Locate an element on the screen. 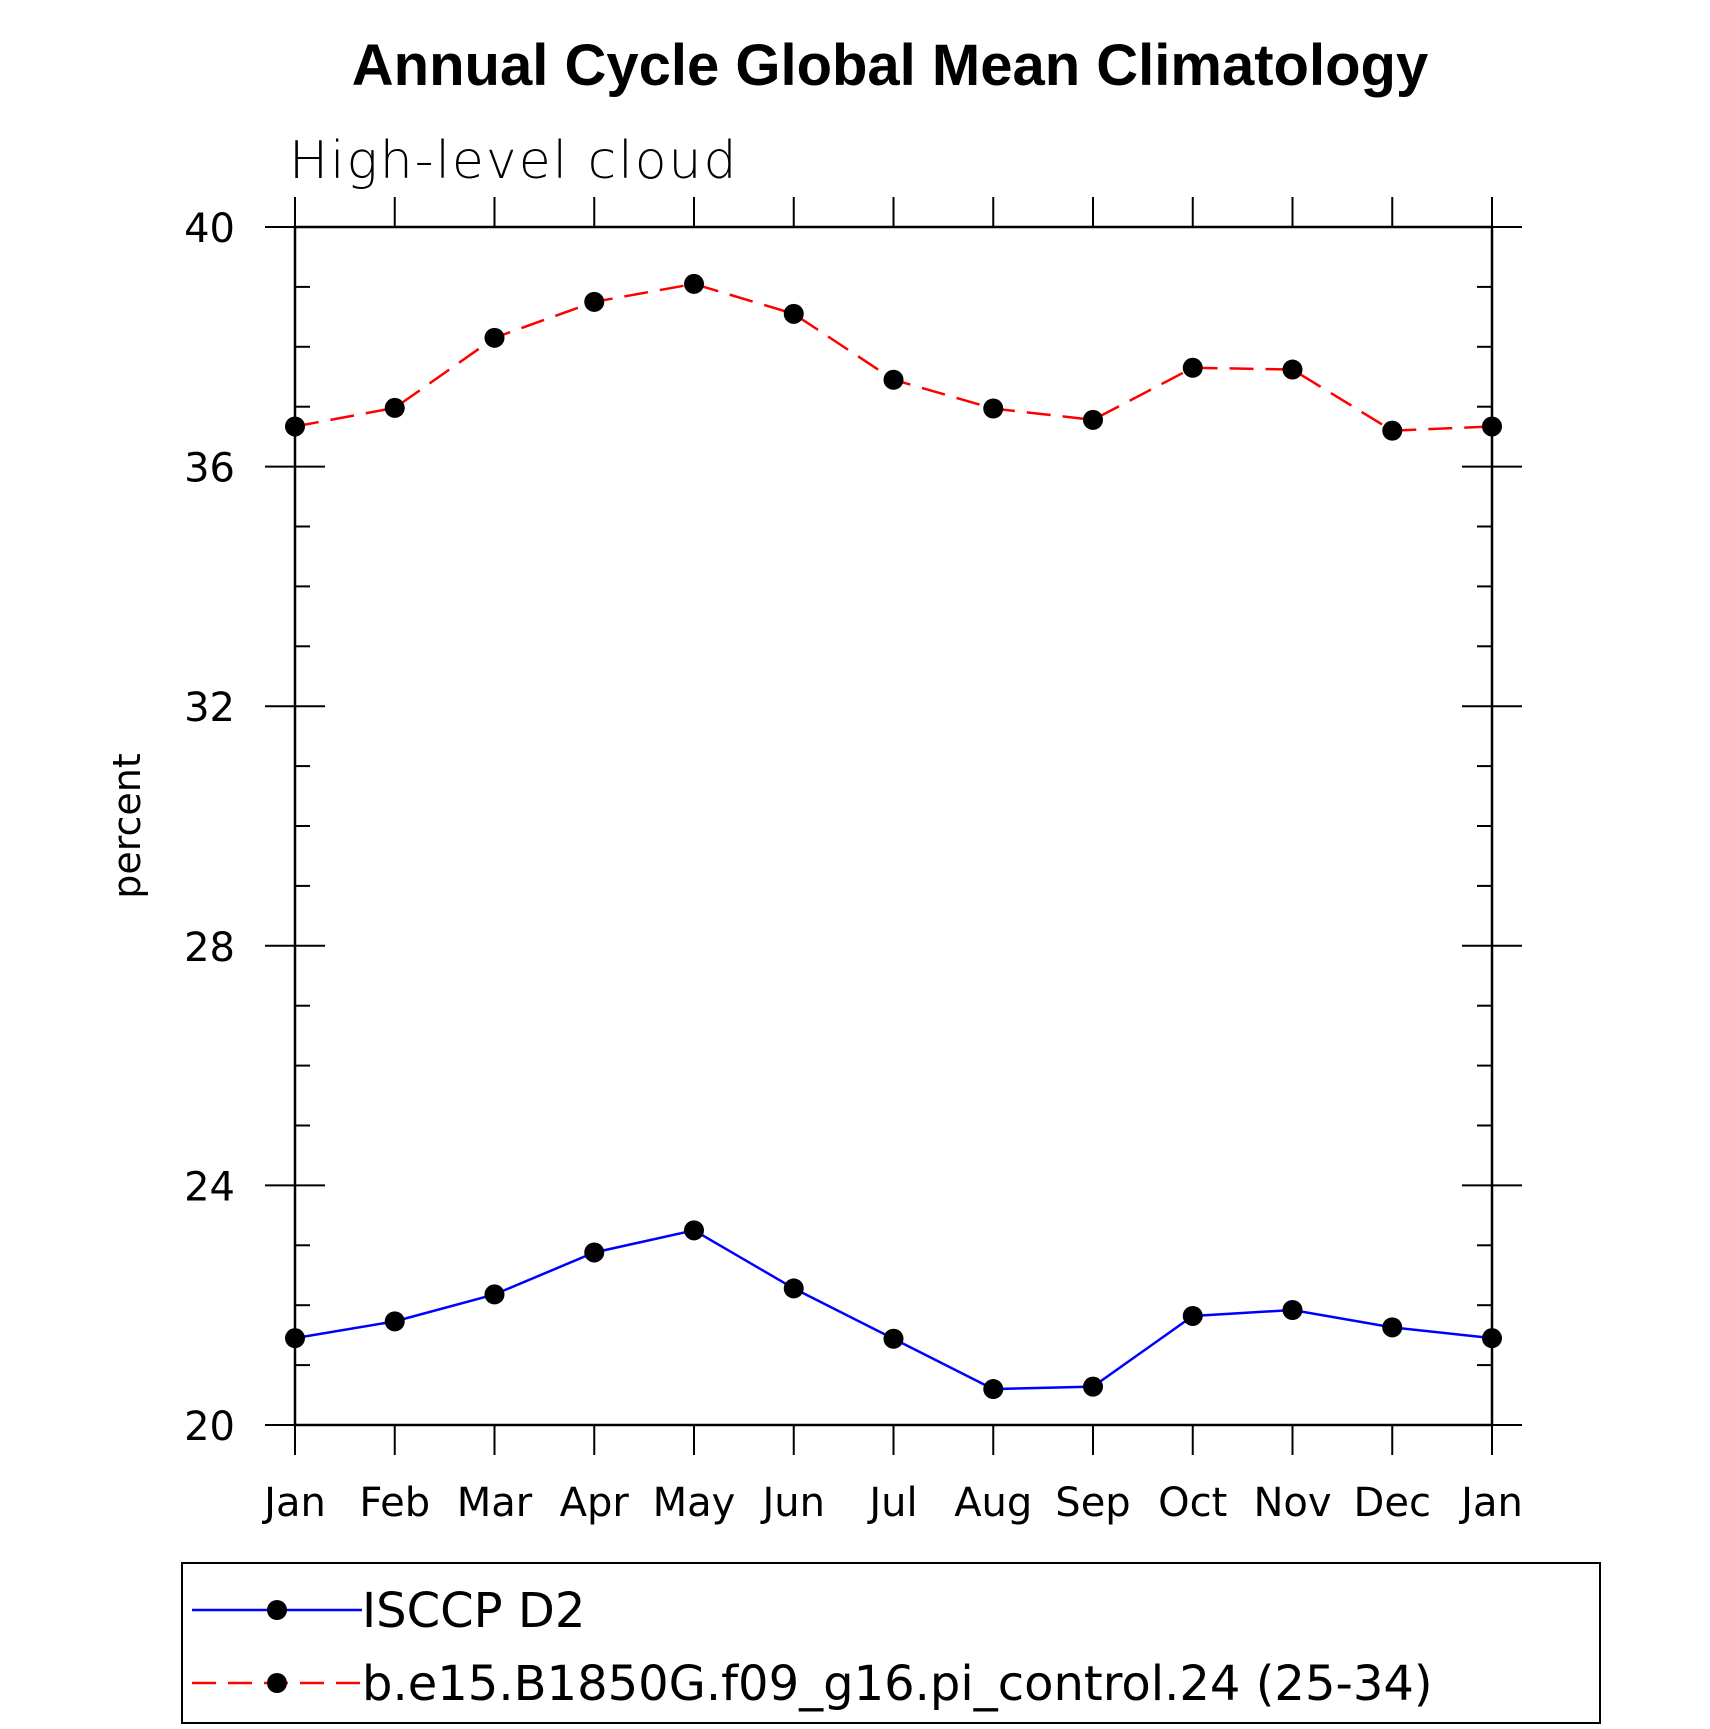 The width and height of the screenshot is (1710, 1729). y-tick-label: 24 is located at coordinates (209, 1187).